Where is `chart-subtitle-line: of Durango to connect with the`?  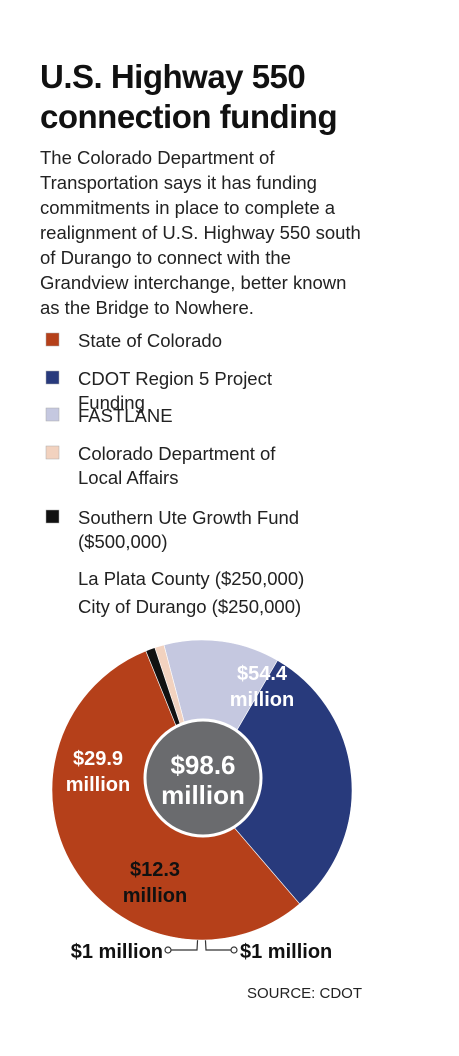
chart-subtitle-line: of Durango to connect with the is located at coordinates (165, 257).